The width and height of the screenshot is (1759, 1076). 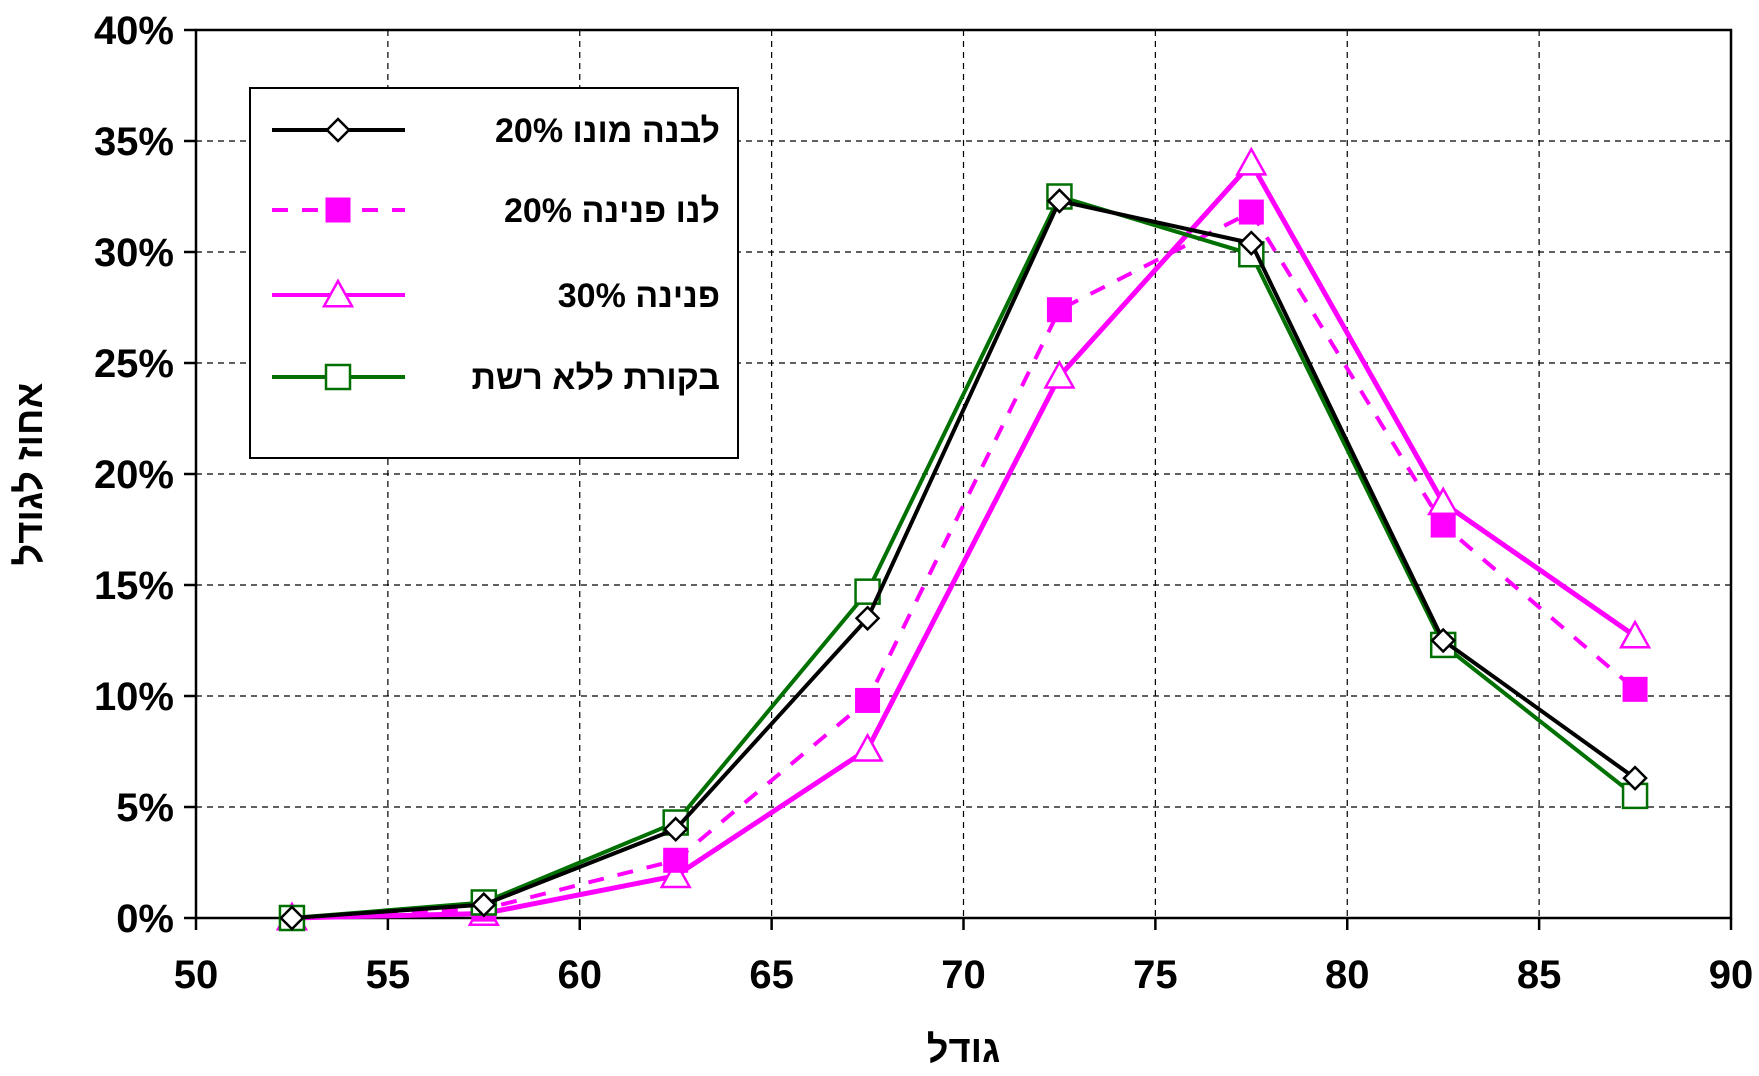 I want to click on legend-label: לבנה מונו 20%, so click(x=607, y=131).